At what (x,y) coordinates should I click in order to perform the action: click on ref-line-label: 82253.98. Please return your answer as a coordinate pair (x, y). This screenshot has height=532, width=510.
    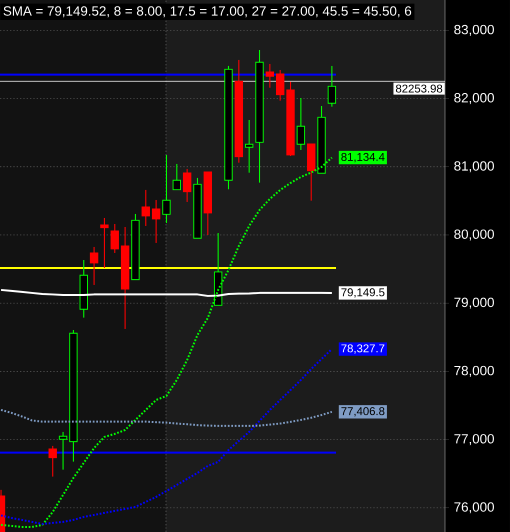
    Looking at the image, I should click on (419, 88).